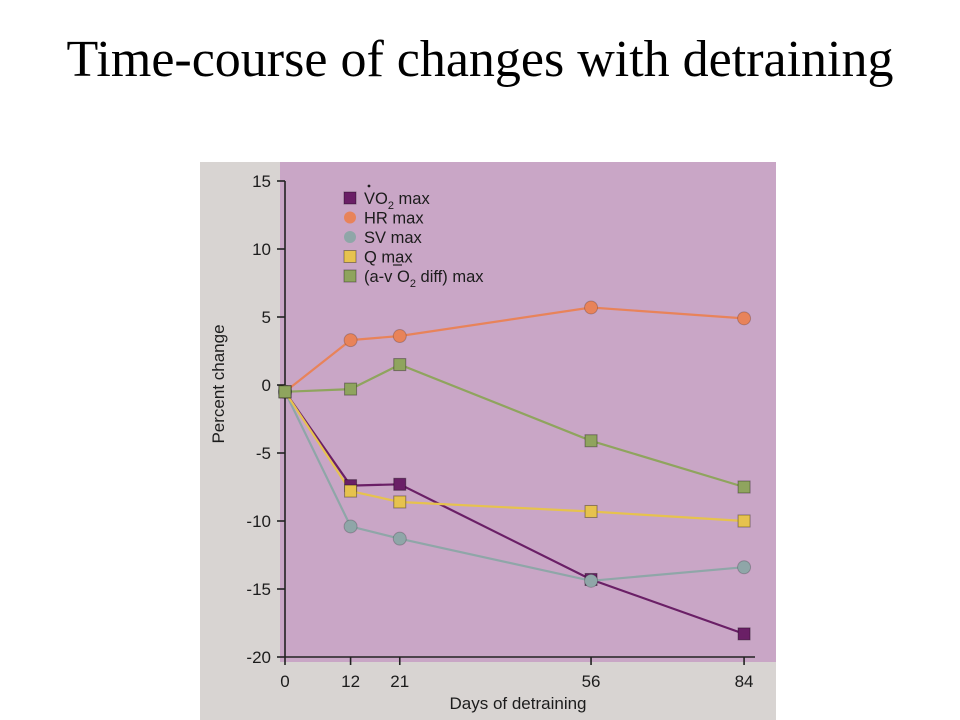 This screenshot has width=960, height=720. I want to click on x-tick-label: 84, so click(744, 681).